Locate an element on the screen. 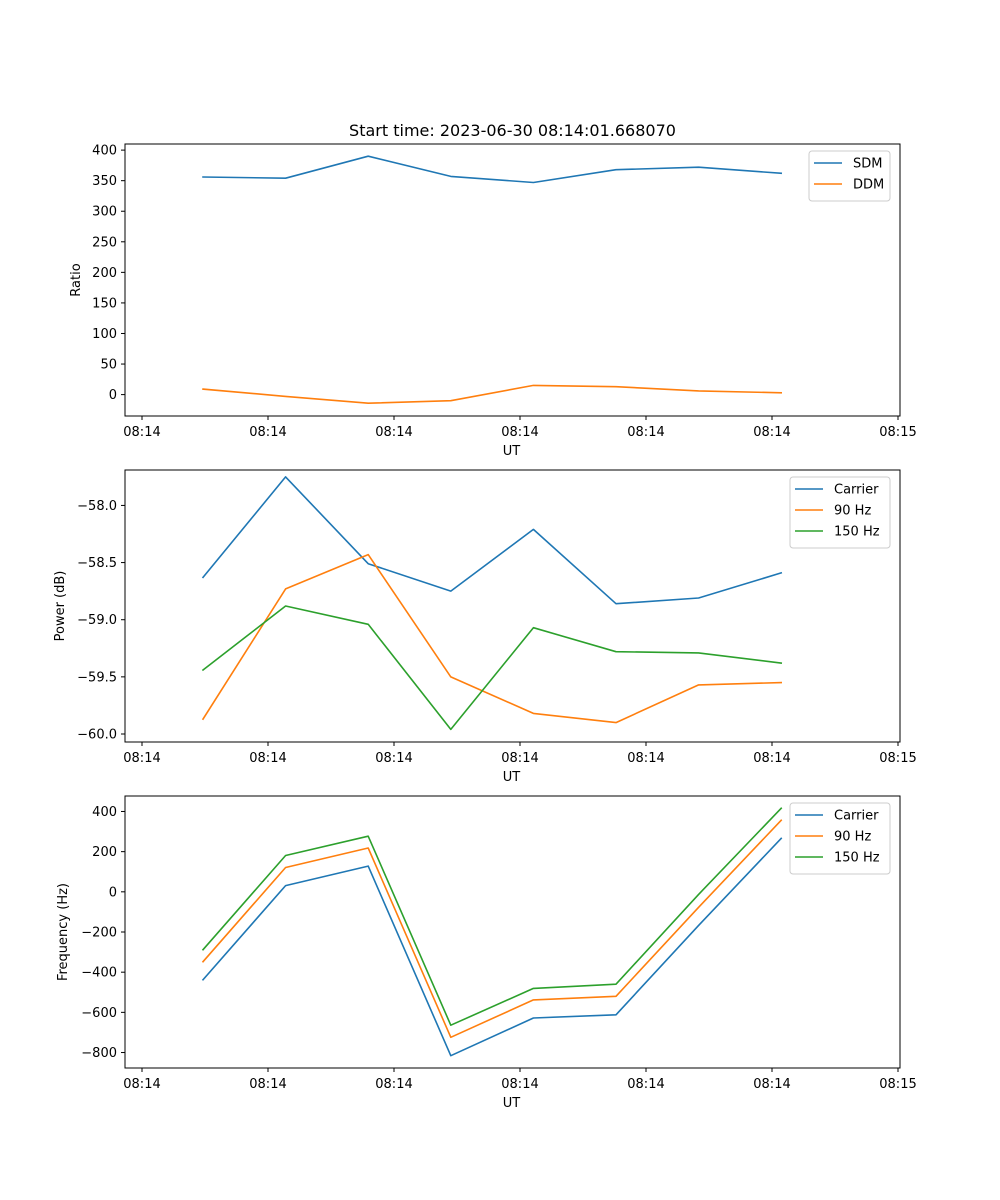 This screenshot has width=1000, height=1200. y-tick-label: −60.0 is located at coordinates (97, 735).